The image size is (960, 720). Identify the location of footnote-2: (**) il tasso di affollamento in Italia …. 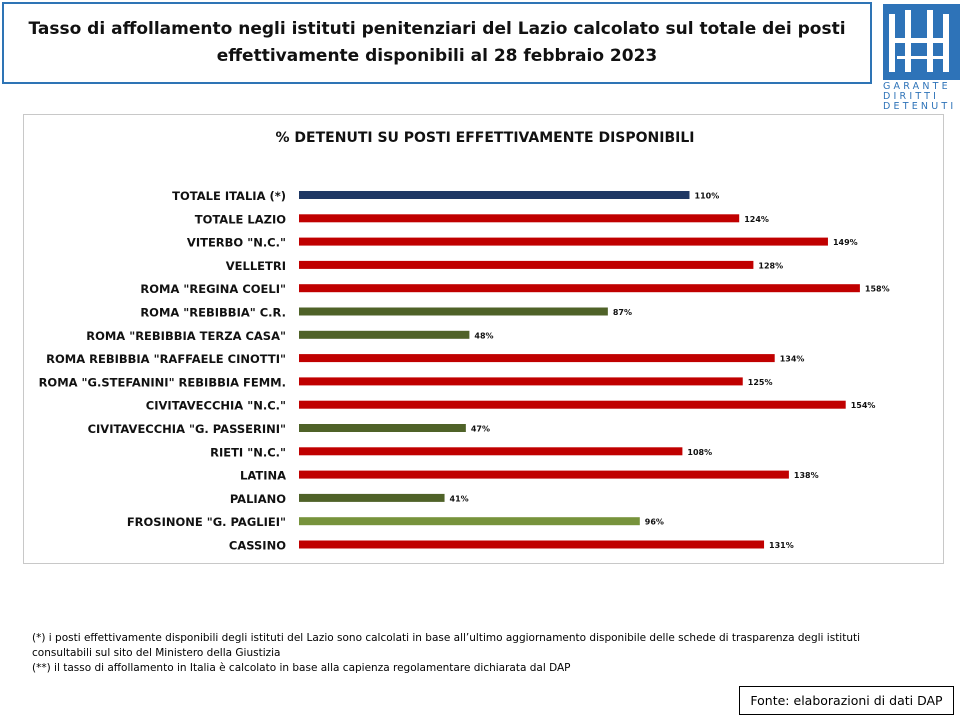
(301, 668).